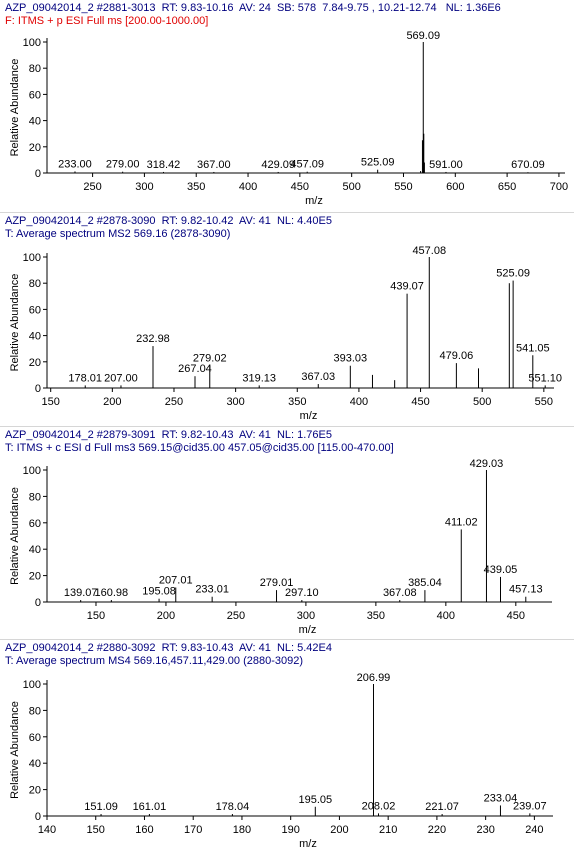 Image resolution: width=574 pixels, height=851 pixels. Describe the element at coordinates (425, 583) in the screenshot. I see `peak-label: 385.04` at that location.